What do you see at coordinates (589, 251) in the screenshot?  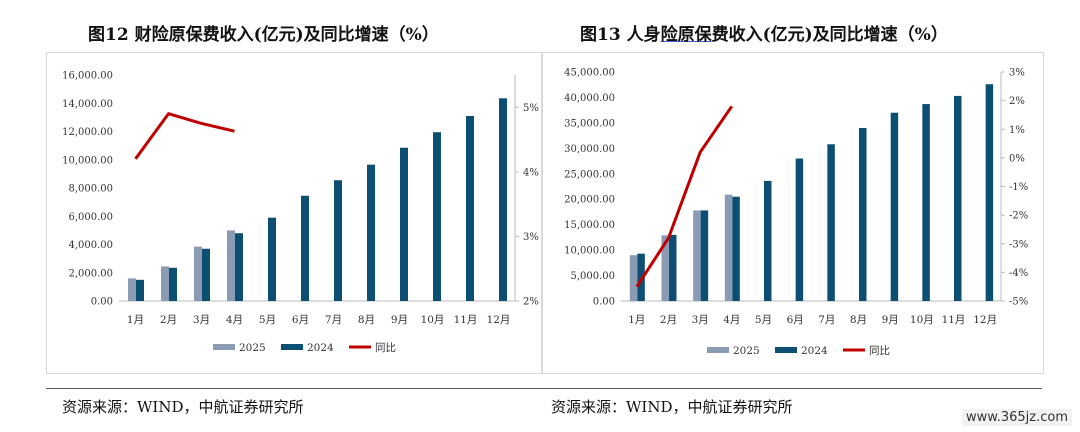 I see `c2-y-tick-label: 10,000.00` at bounding box center [589, 251].